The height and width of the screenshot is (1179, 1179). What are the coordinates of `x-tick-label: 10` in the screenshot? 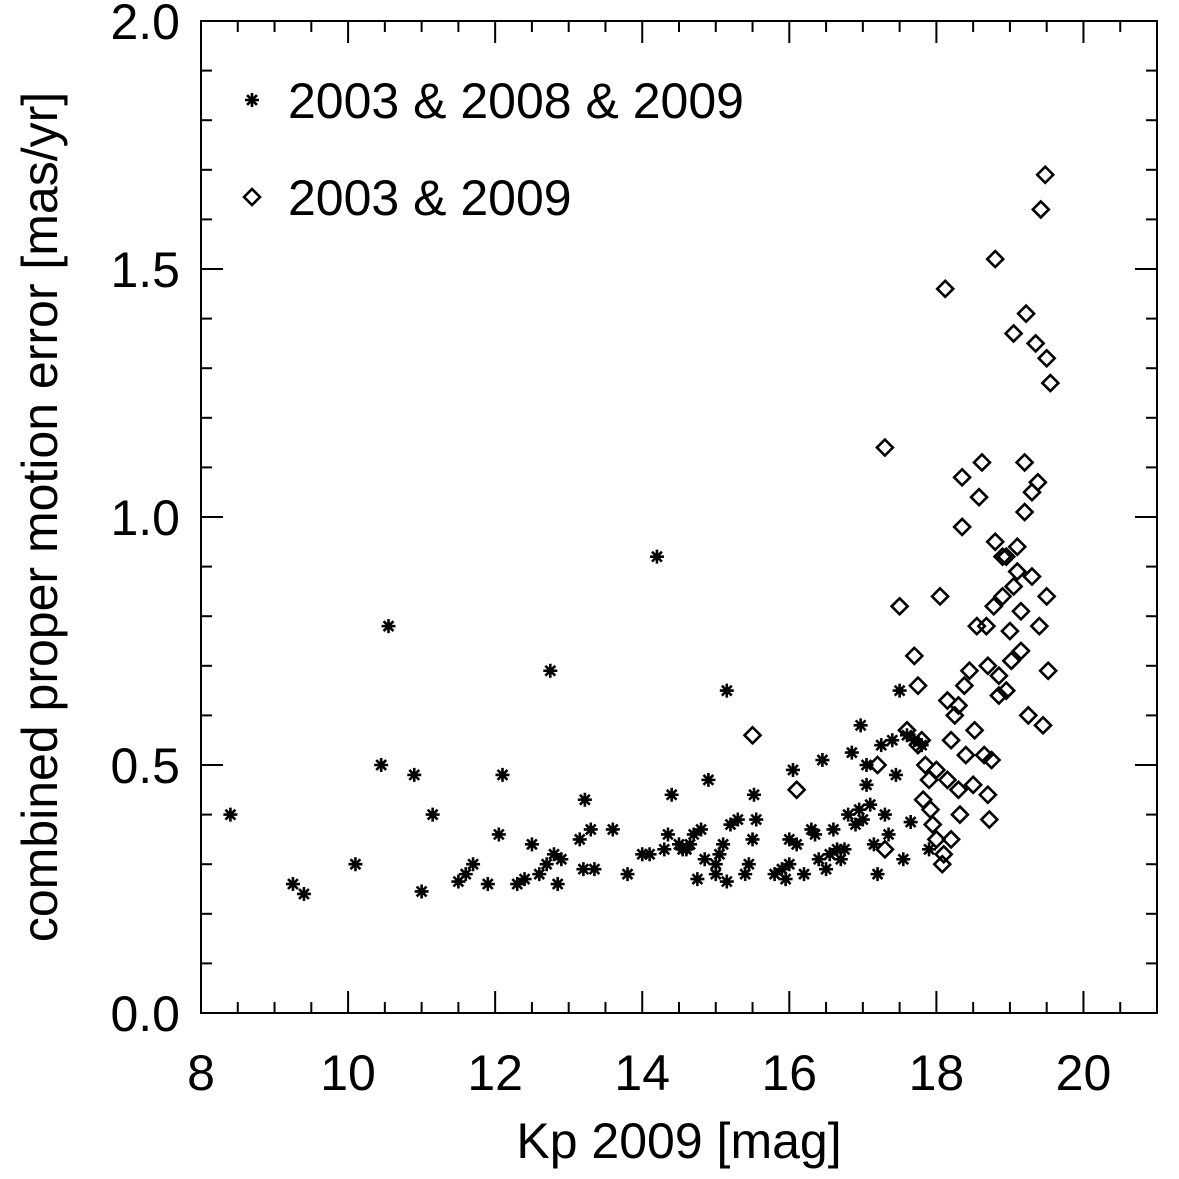 It's located at (348, 1073).